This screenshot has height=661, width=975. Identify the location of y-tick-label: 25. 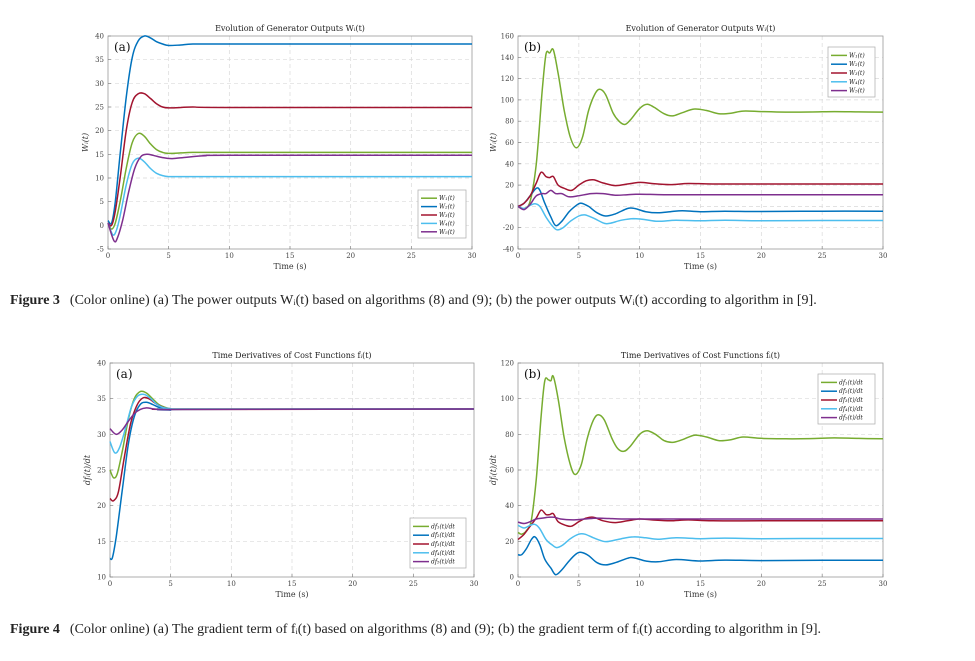
(101, 471).